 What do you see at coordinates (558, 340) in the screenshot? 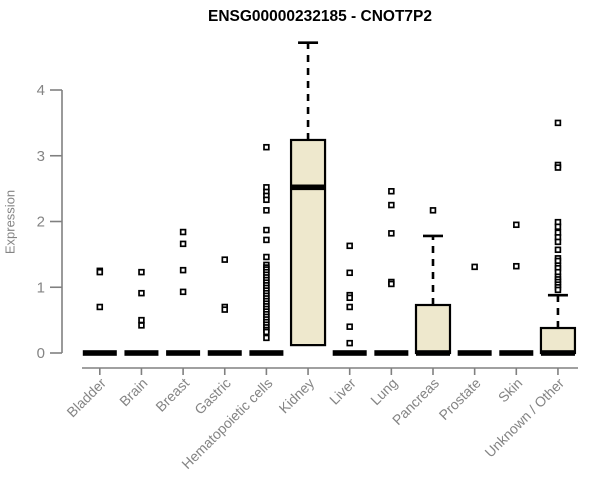
I see `box-unknown-other` at bounding box center [558, 340].